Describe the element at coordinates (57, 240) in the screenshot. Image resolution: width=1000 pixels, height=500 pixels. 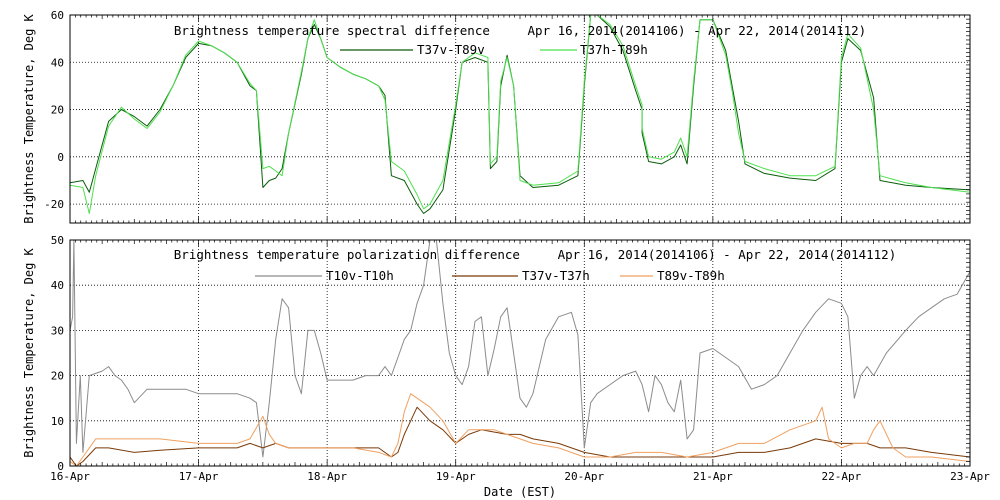
I see `y-tick-label: 50` at that location.